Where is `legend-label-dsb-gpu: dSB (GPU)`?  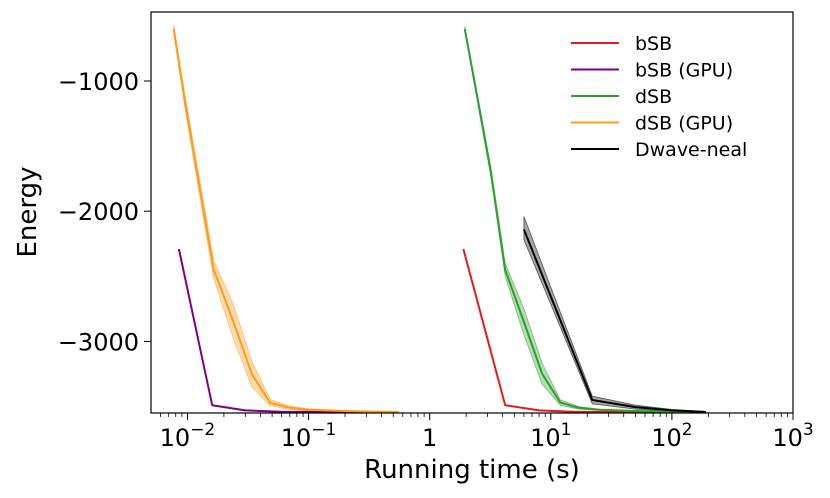
legend-label-dsb-gpu: dSB (GPU) is located at coordinates (684, 124).